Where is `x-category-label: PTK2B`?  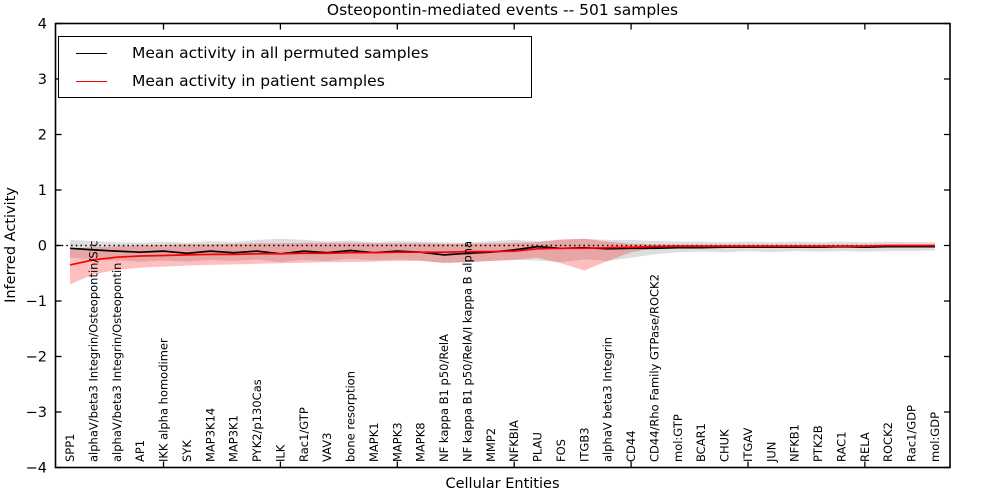 x-category-label: PTK2B is located at coordinates (818, 443).